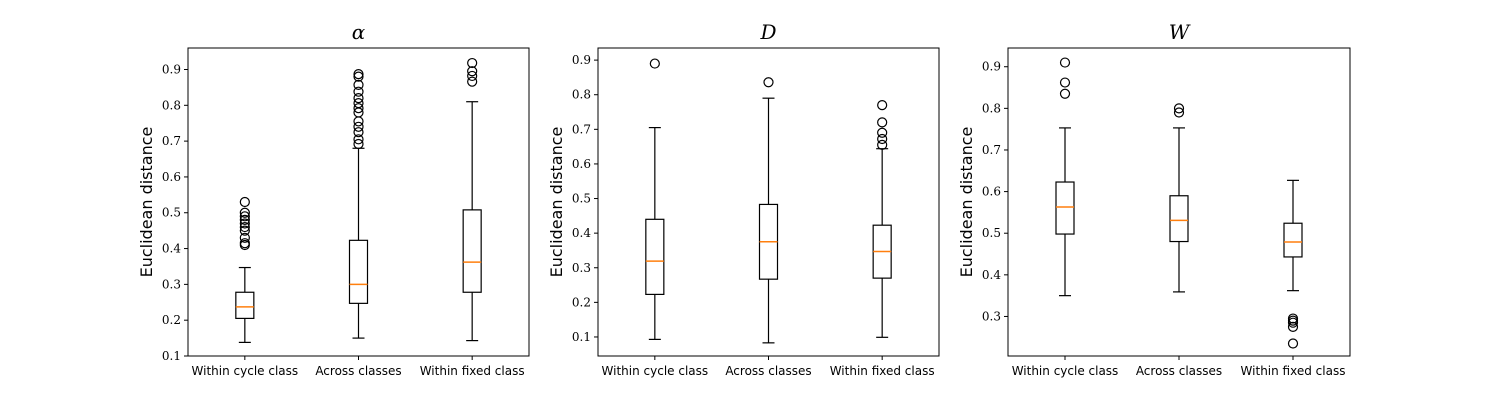  I want to click on chart-title: W, so click(1180, 32).